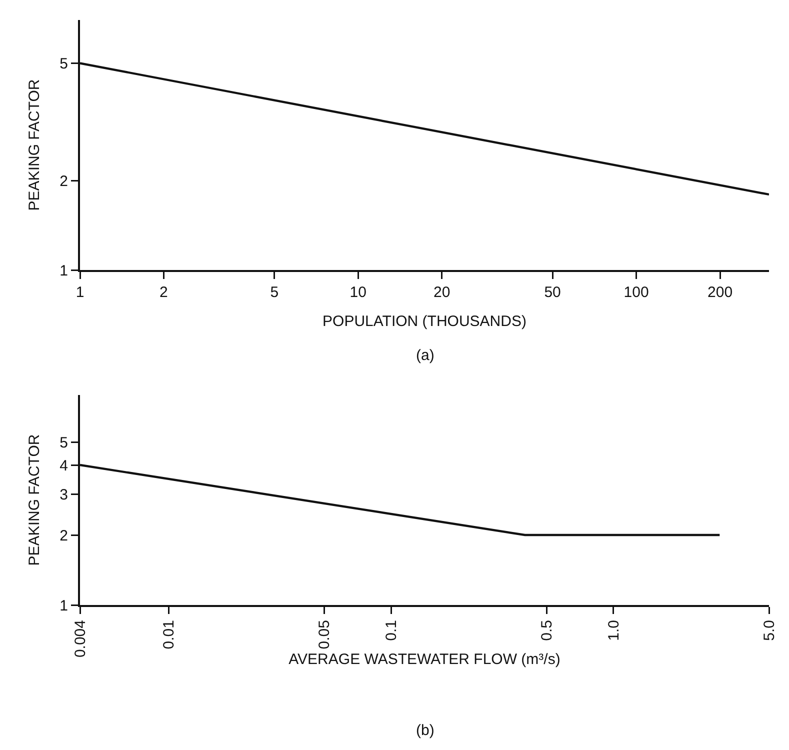  I want to click on x-tick-label: 200, so click(720, 292).